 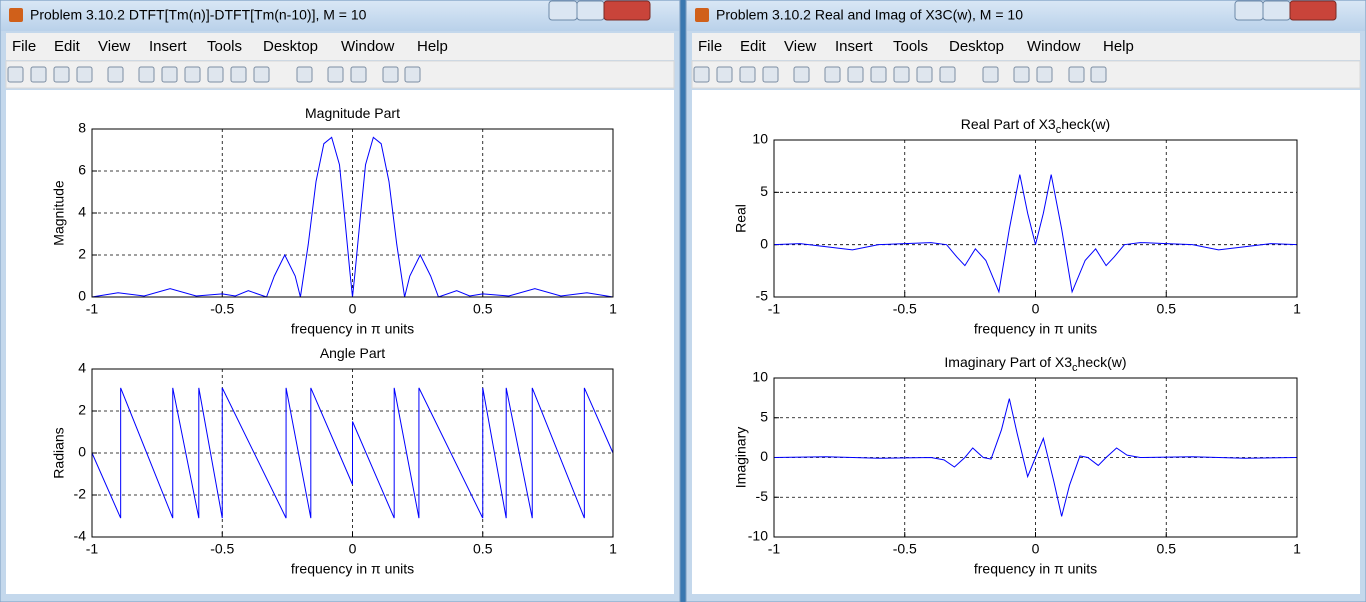 I want to click on x-tick-label: -1, so click(x=92, y=549).